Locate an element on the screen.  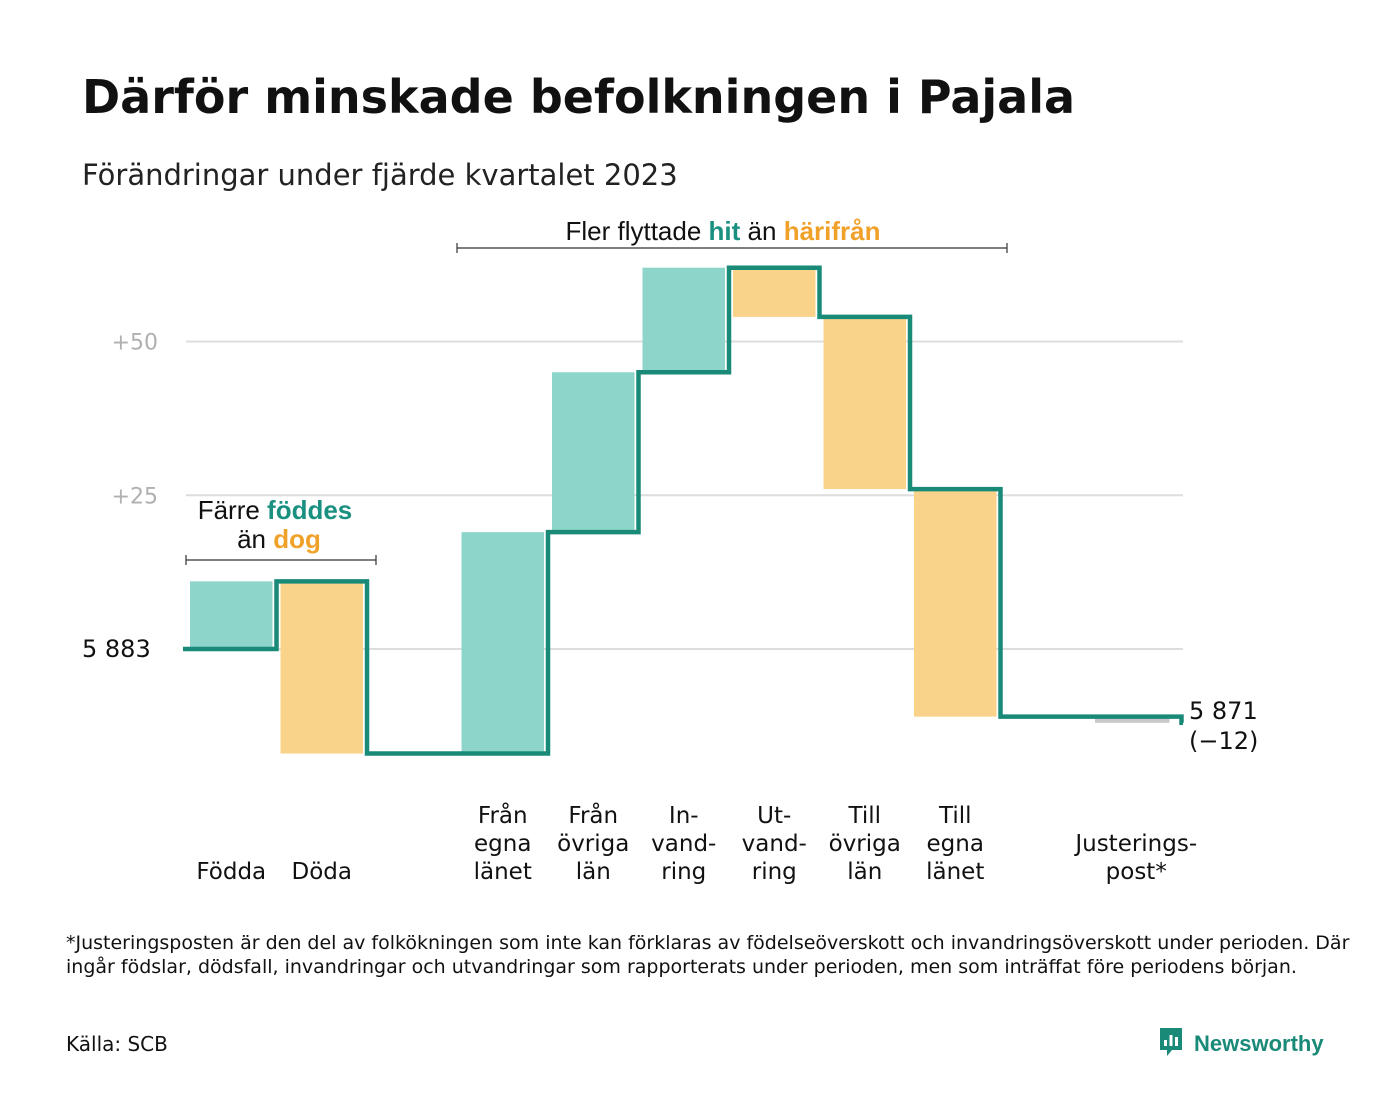
svg-text: än dog is located at coordinates (279, 539).